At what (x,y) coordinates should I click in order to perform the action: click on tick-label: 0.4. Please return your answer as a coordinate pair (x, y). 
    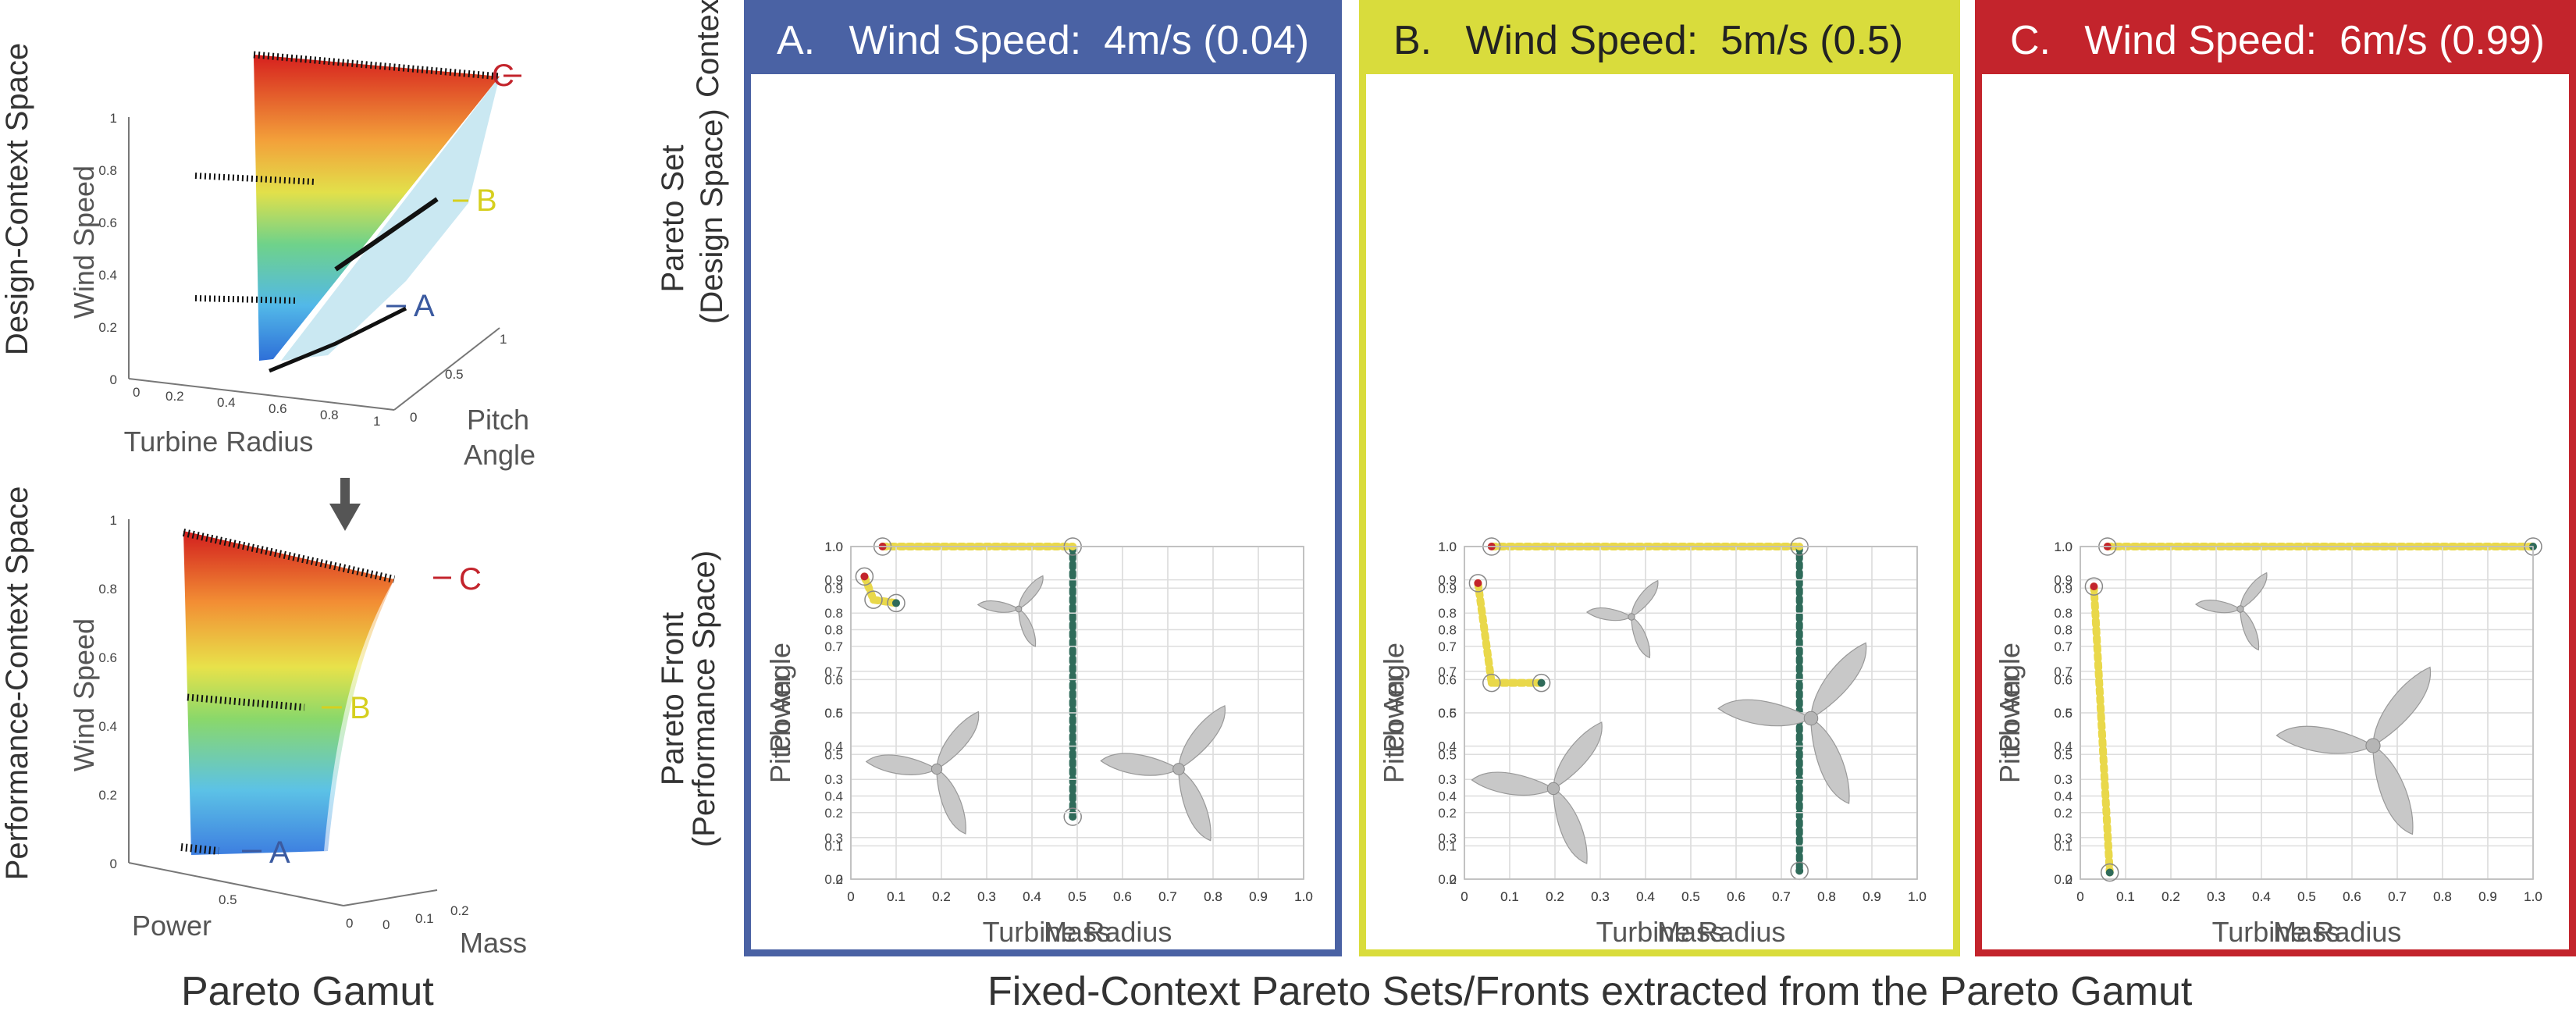
    Looking at the image, I should click on (107, 726).